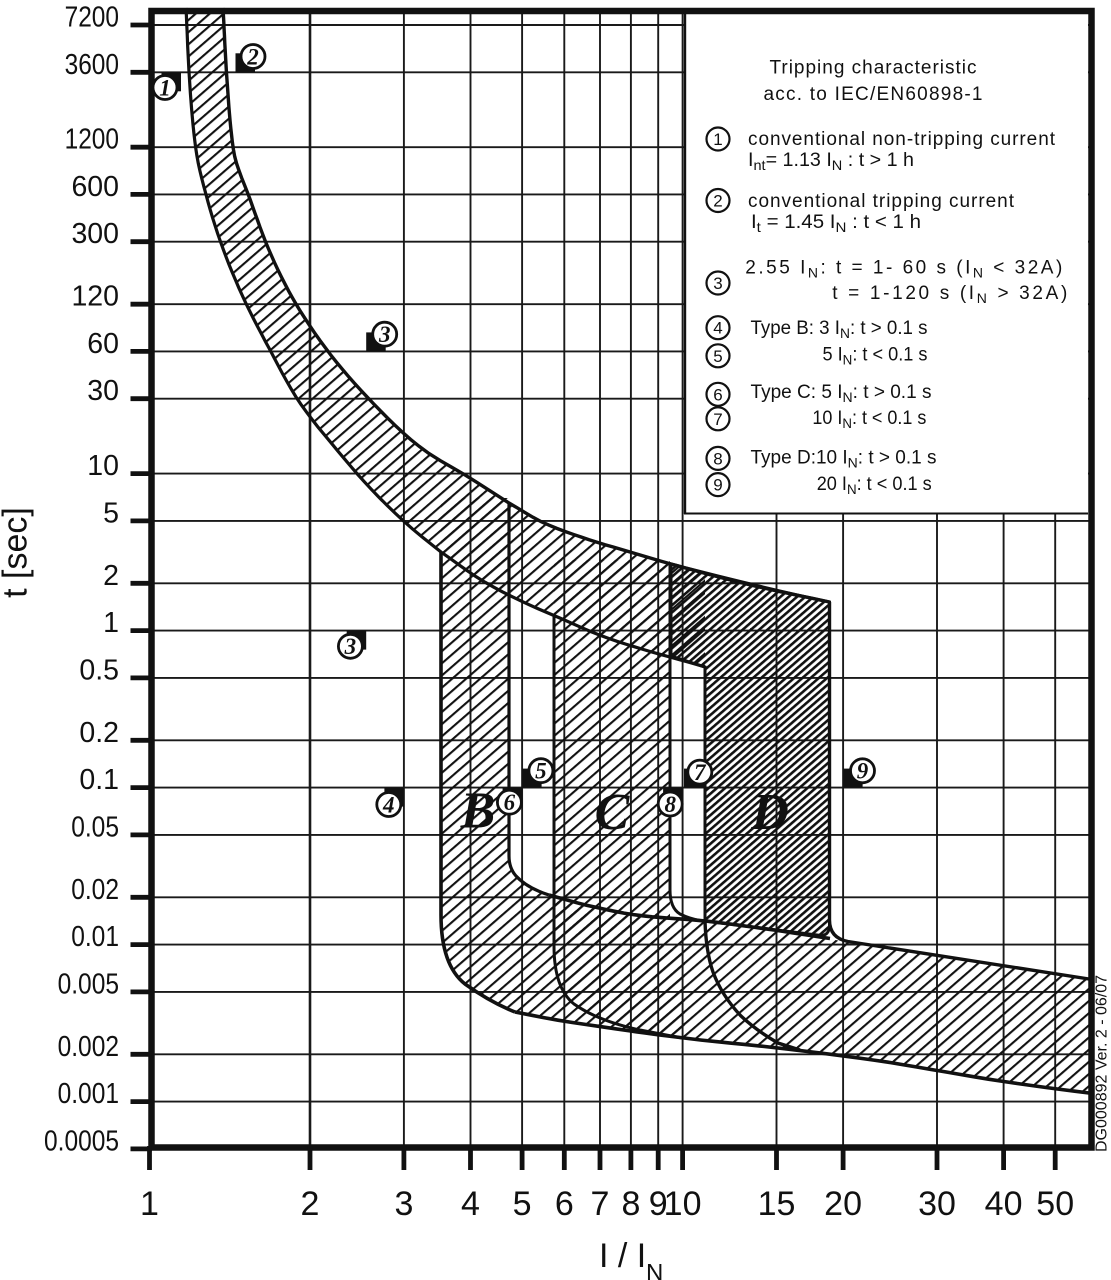  Describe the element at coordinates (874, 485) in the screenshot. I see `svg-text: 20 IN: t < 0.1 s` at that location.